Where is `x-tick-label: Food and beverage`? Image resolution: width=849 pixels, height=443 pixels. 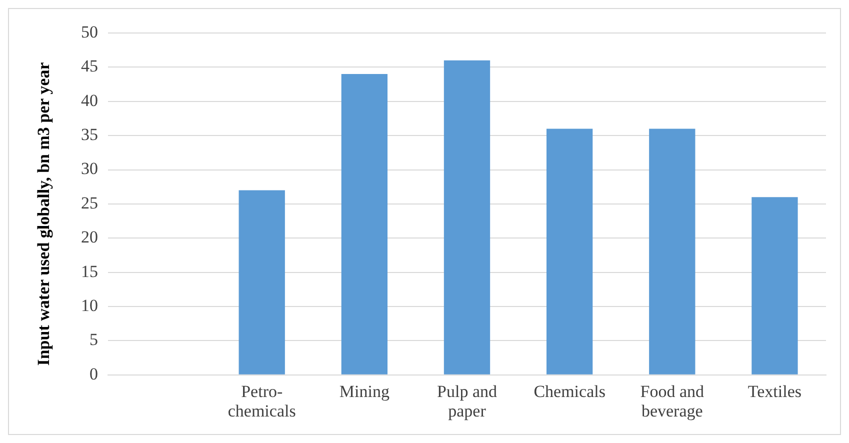
x-tick-label: Food and beverage is located at coordinates (672, 401).